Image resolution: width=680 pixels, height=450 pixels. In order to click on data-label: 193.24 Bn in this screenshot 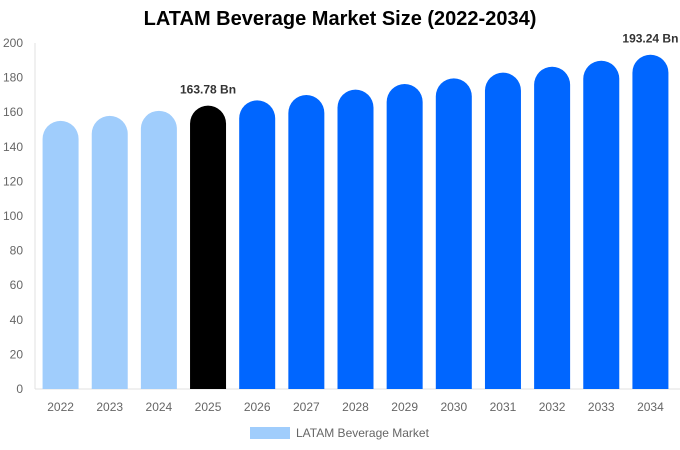, I will do `click(650, 39)`.